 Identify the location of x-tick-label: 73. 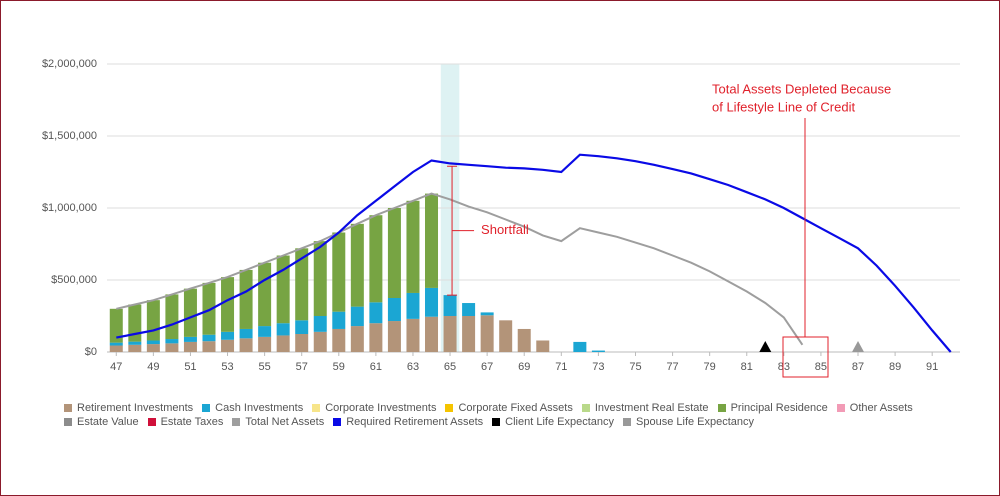
(598, 367).